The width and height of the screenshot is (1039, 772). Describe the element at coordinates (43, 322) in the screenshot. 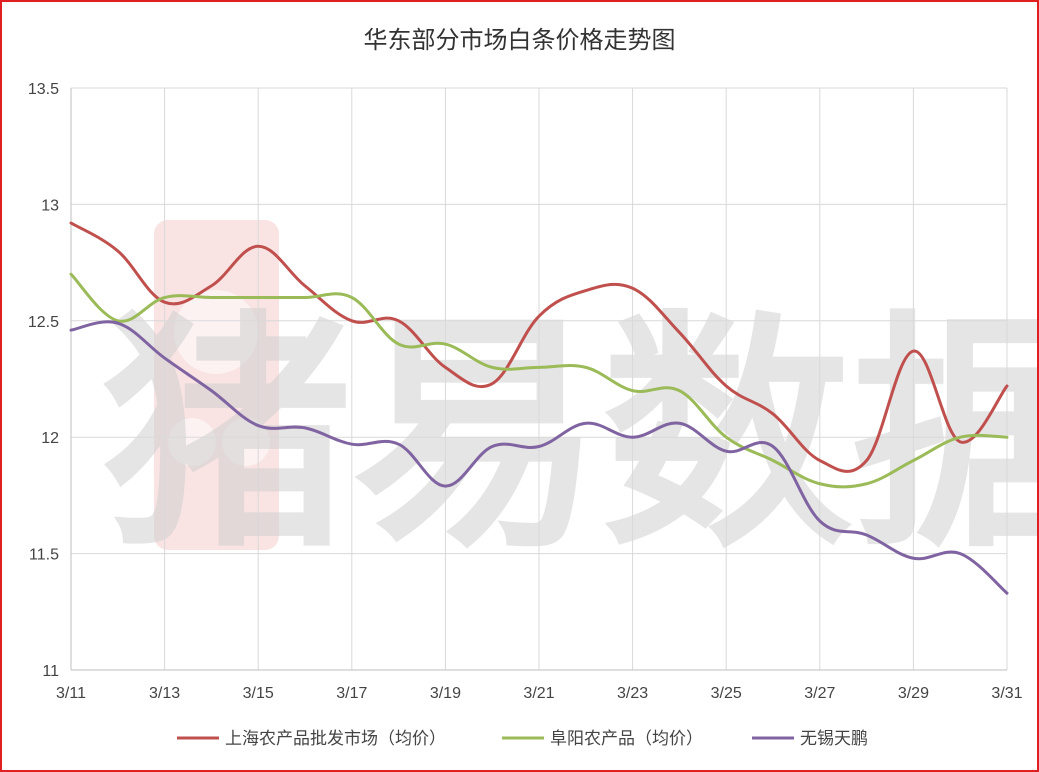

I see `y-tick-label: 12.5` at that location.